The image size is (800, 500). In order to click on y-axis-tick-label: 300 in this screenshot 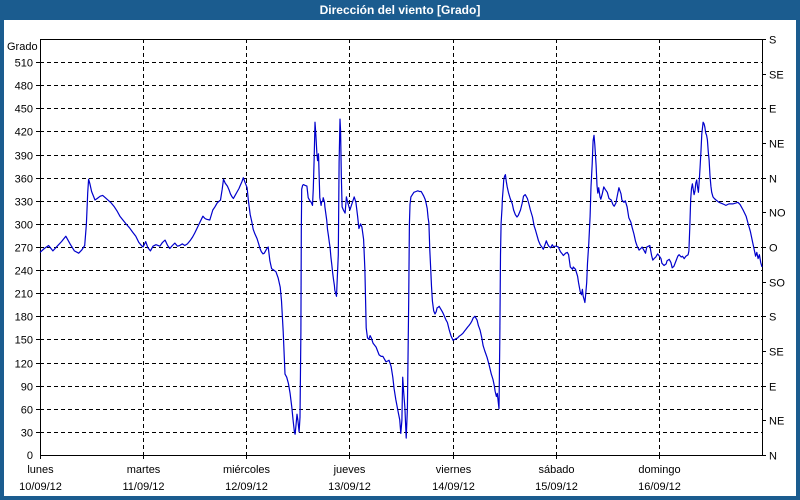, I will do `click(24, 226)`.